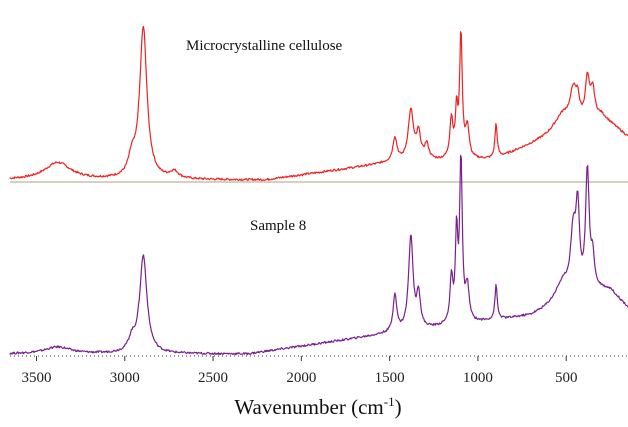 The image size is (628, 427). What do you see at coordinates (390, 378) in the screenshot?
I see `x-tick-label: 1500` at bounding box center [390, 378].